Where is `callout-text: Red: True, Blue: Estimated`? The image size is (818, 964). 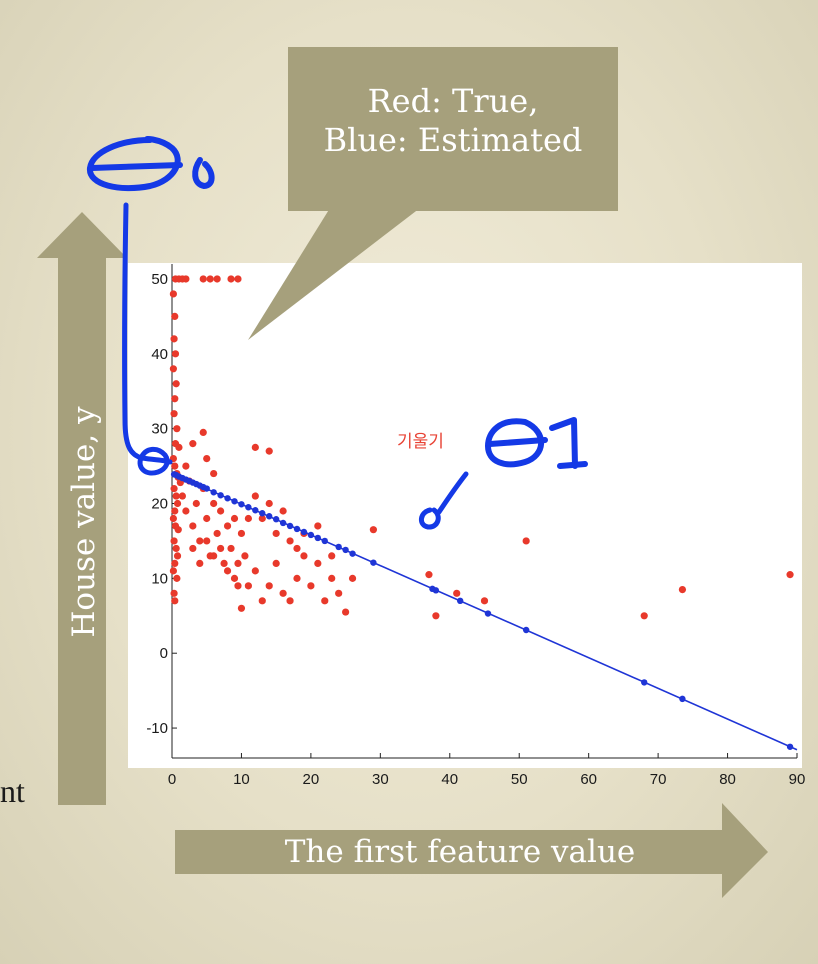 callout-text: Red: True, Blue: Estimated is located at coordinates (453, 121).